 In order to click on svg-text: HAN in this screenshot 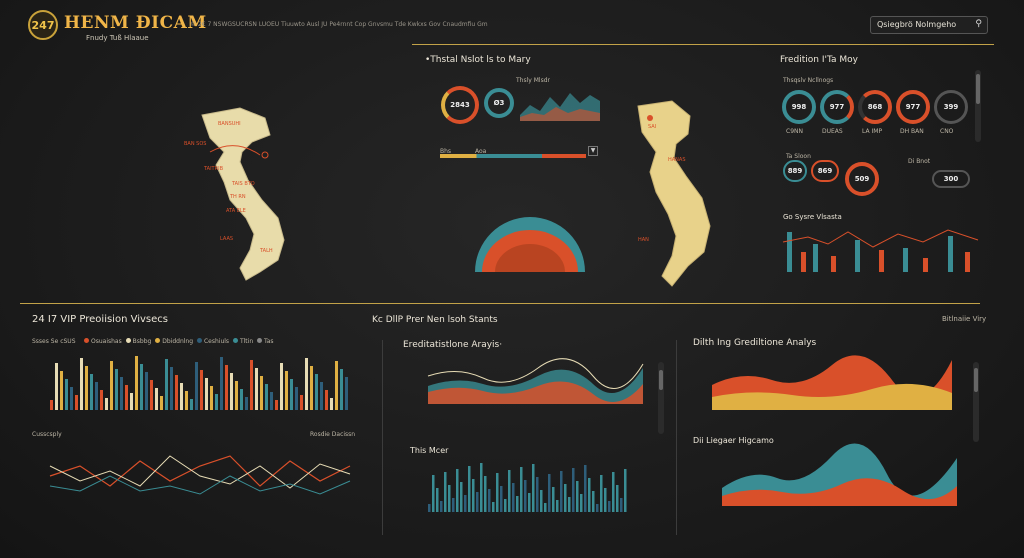, I will do `click(643, 240)`.